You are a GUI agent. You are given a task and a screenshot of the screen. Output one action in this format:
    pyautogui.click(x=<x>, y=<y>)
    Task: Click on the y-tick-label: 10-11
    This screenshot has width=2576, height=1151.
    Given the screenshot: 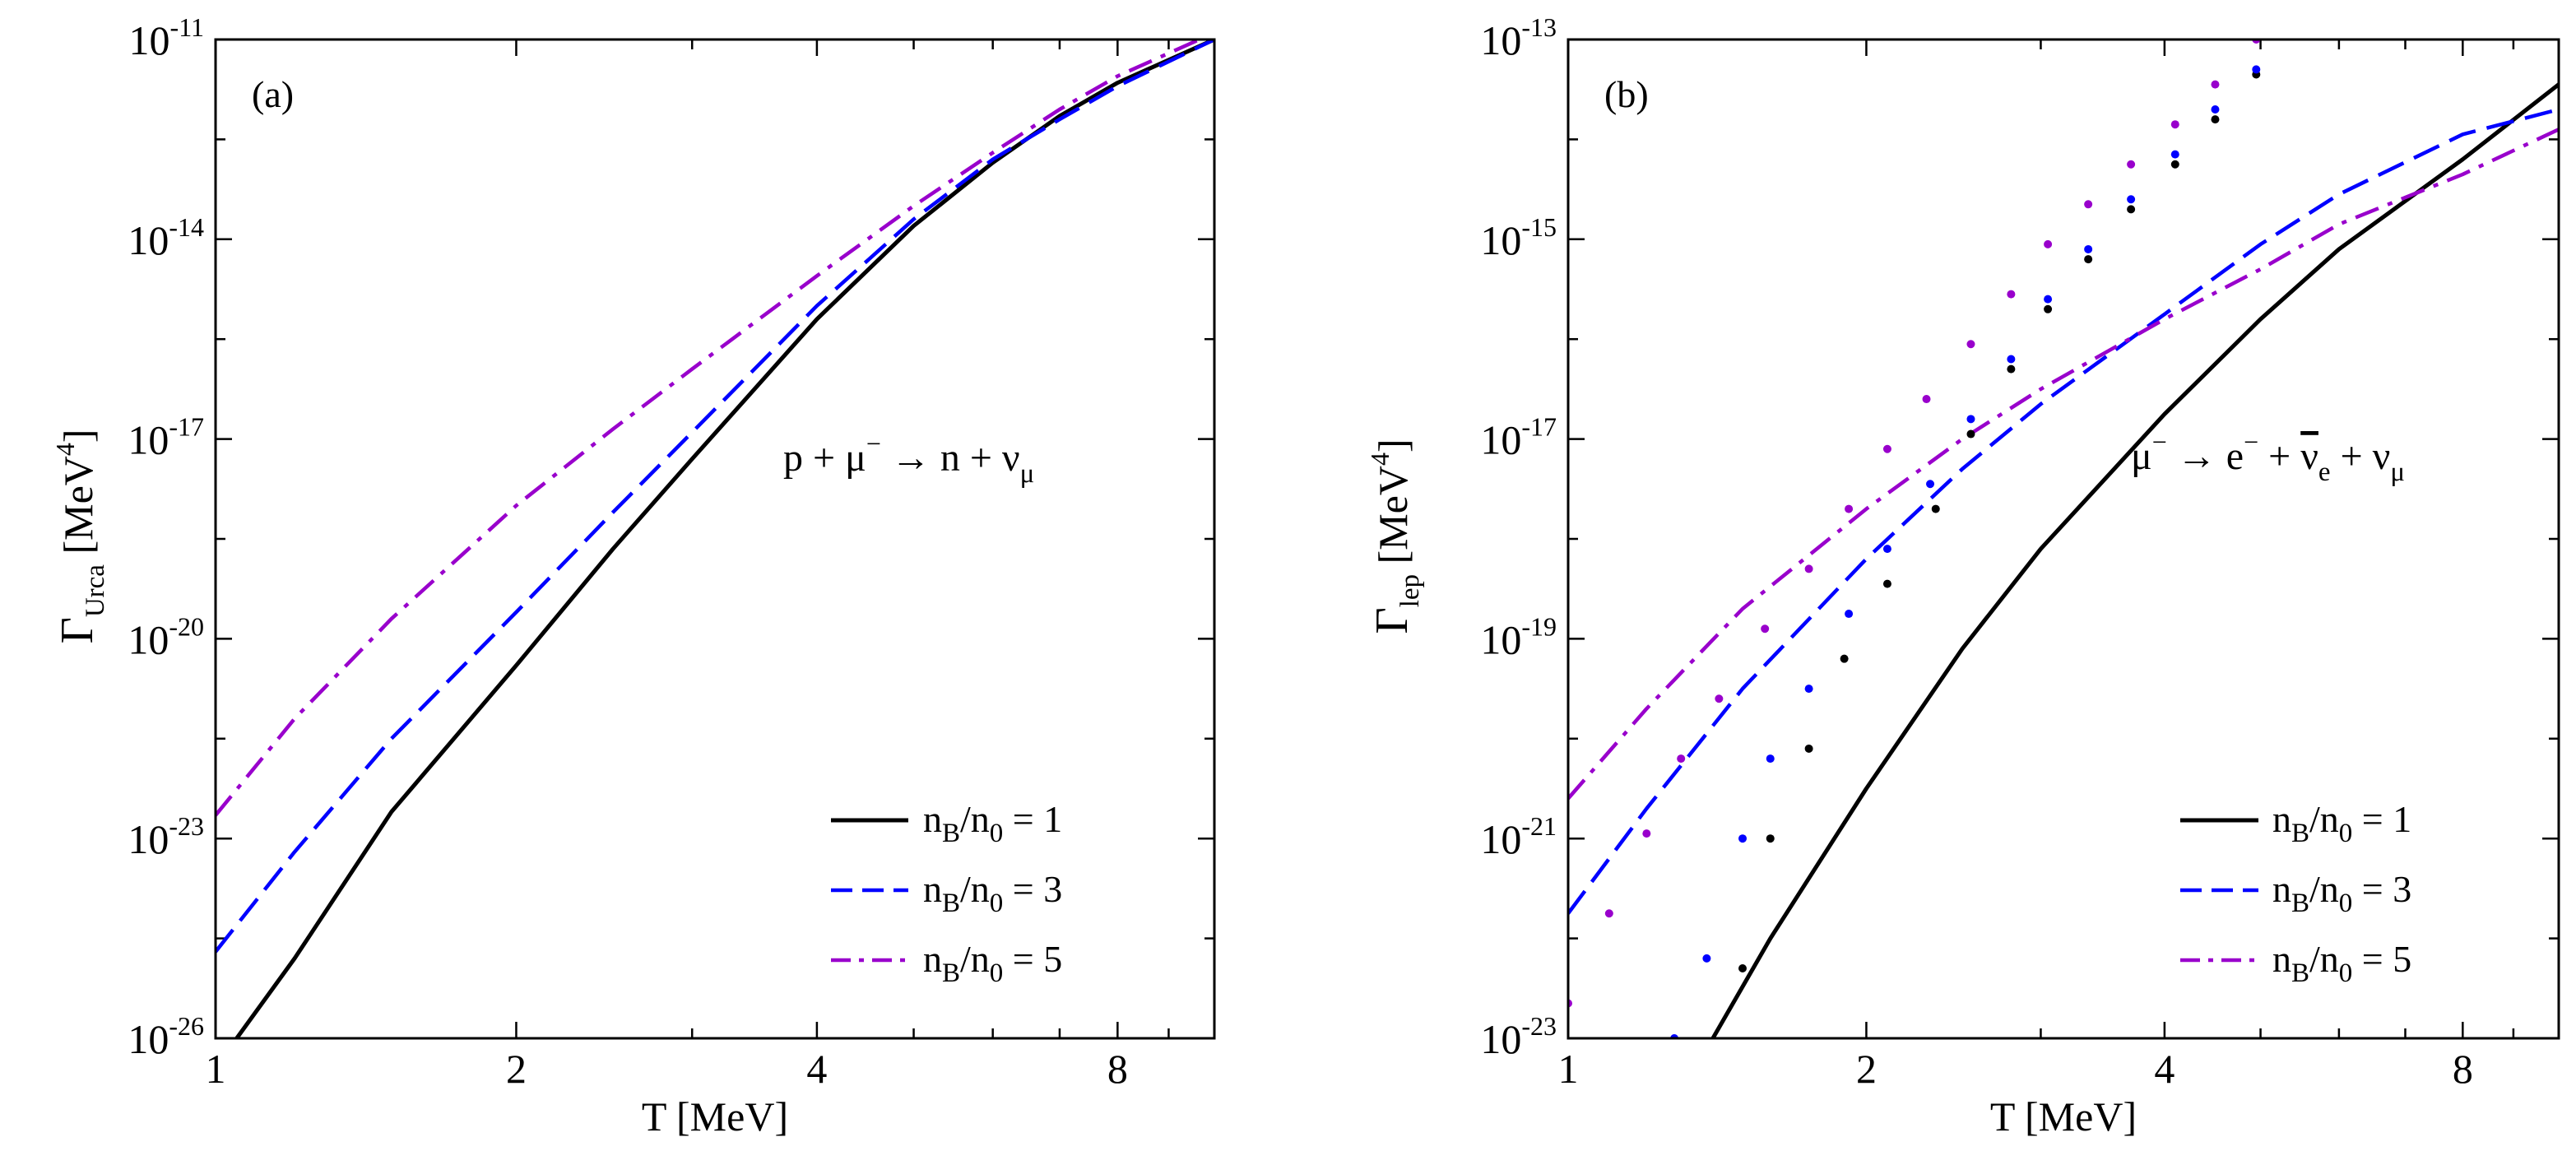 What is the action you would take?
    pyautogui.click(x=167, y=37)
    